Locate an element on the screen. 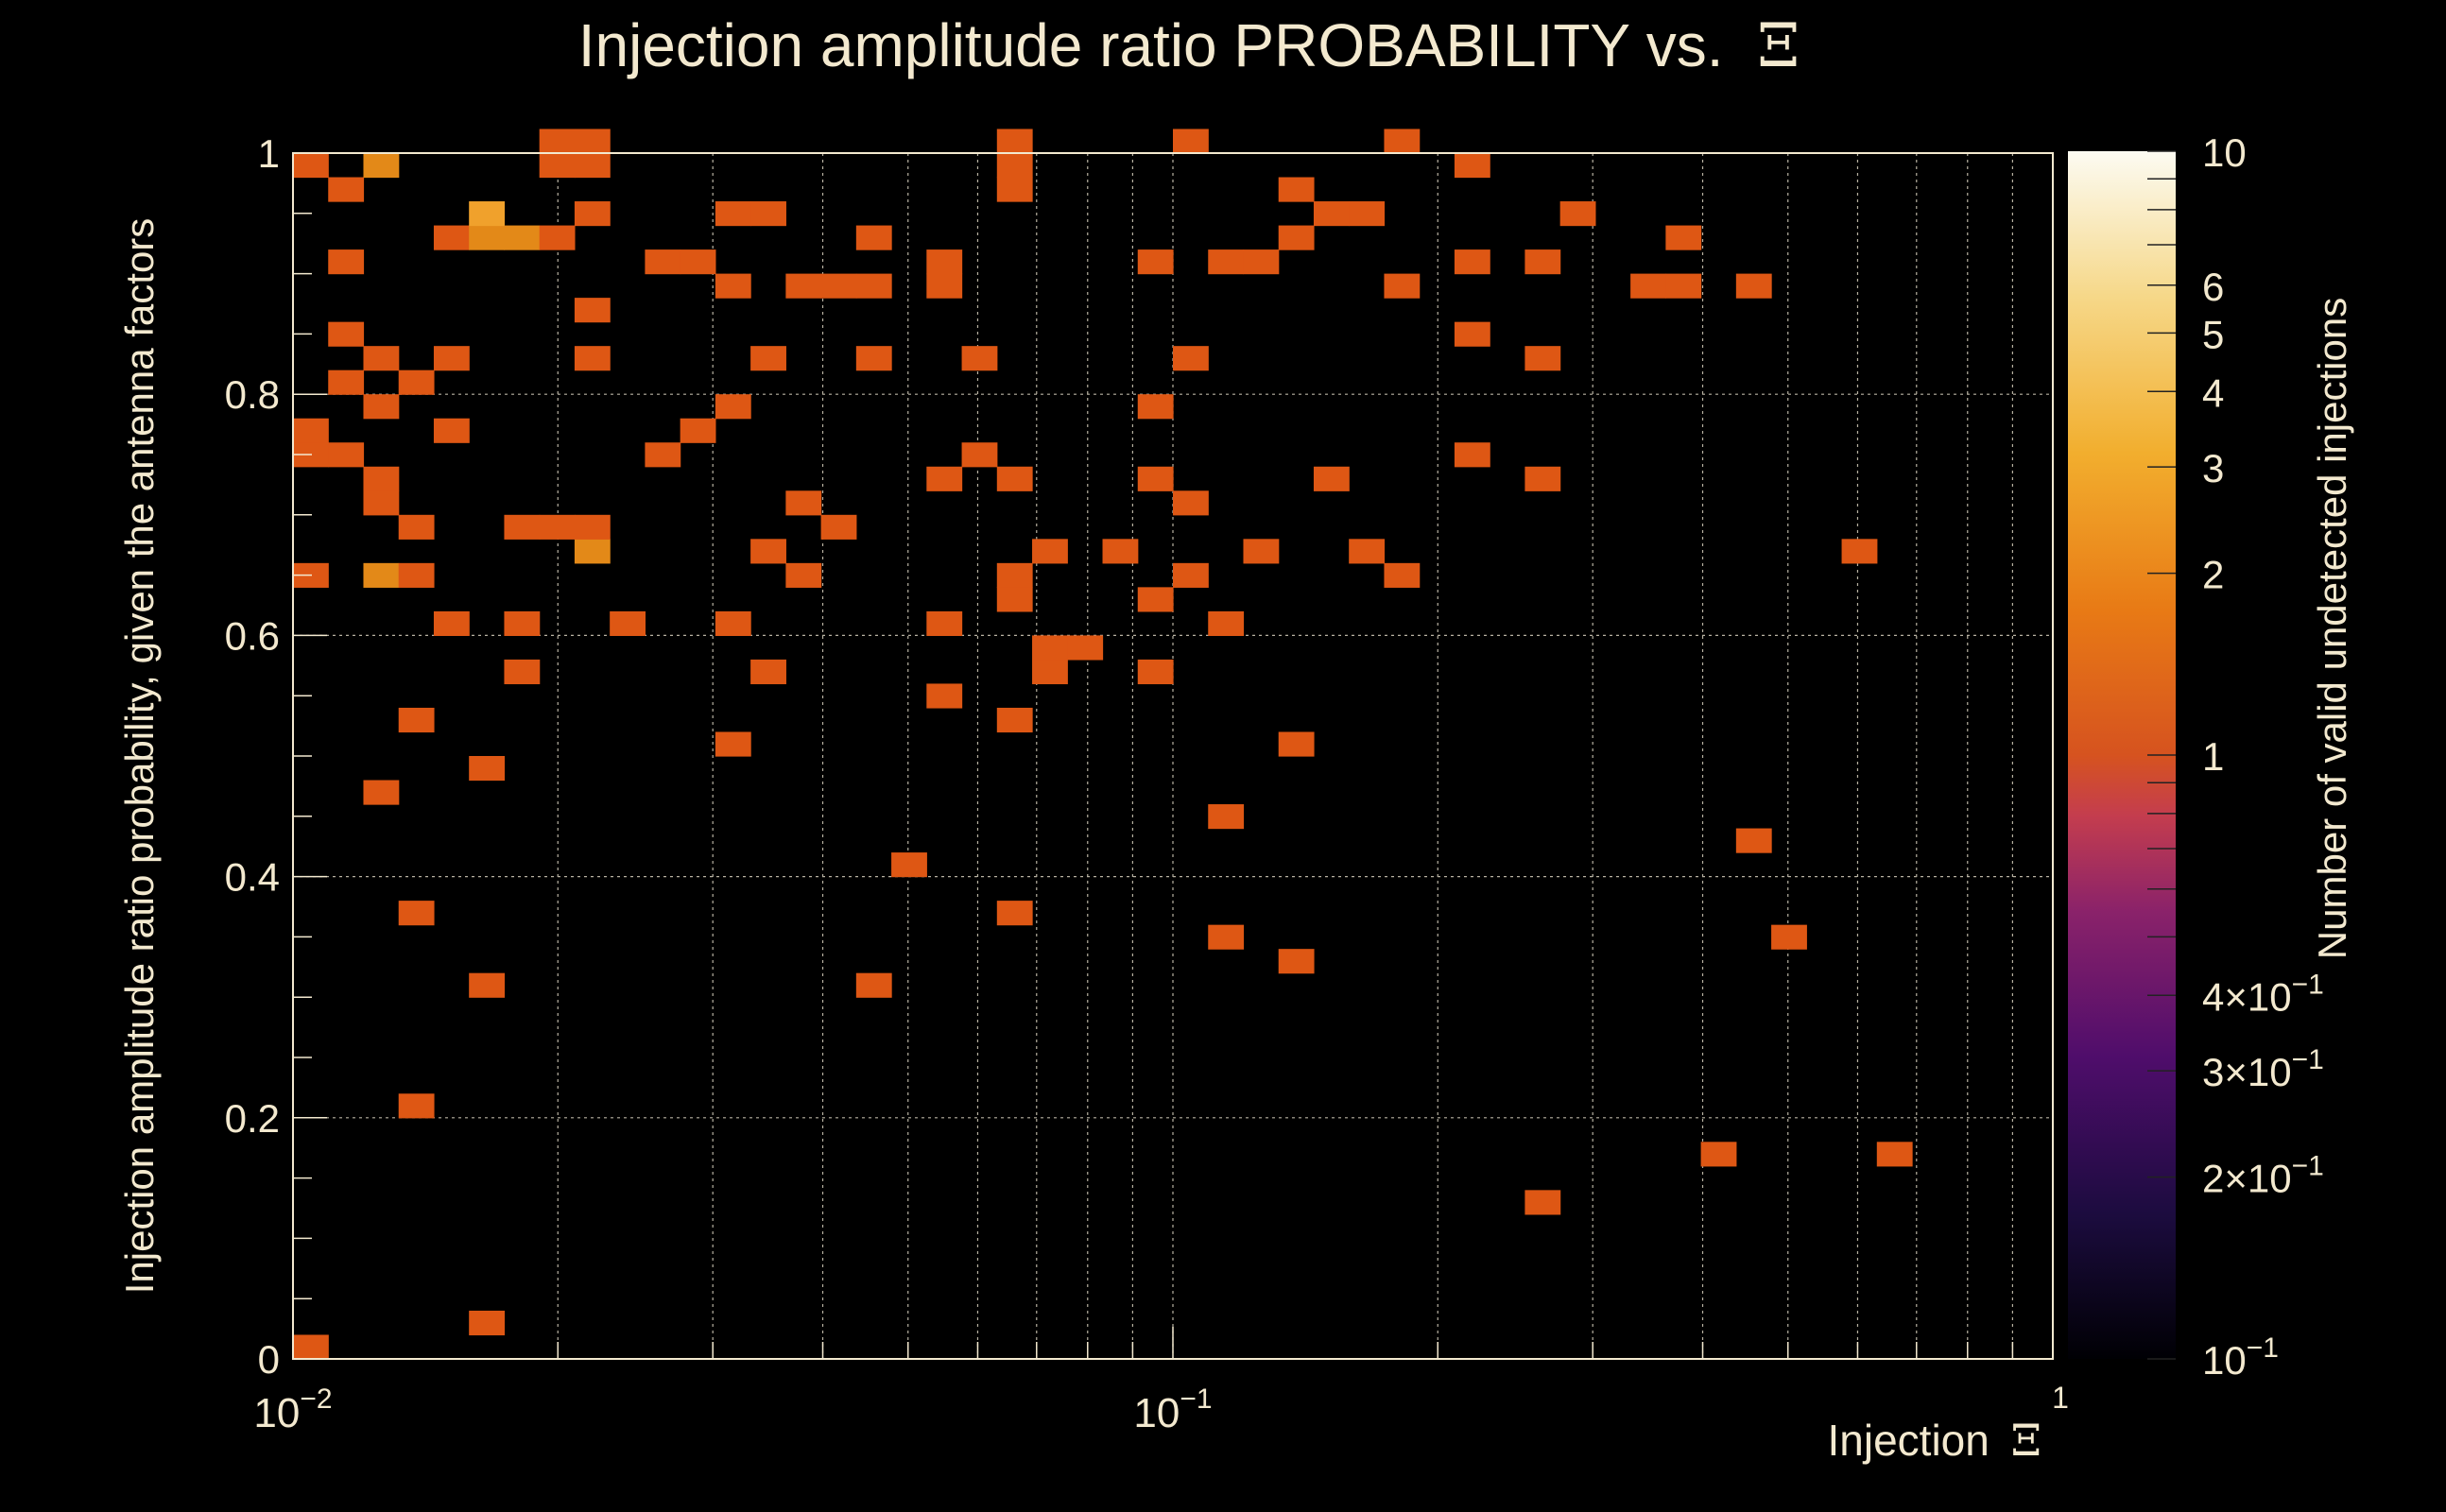 This screenshot has width=2446, height=1512. colorbar-tick-base: 10 is located at coordinates (2224, 152).